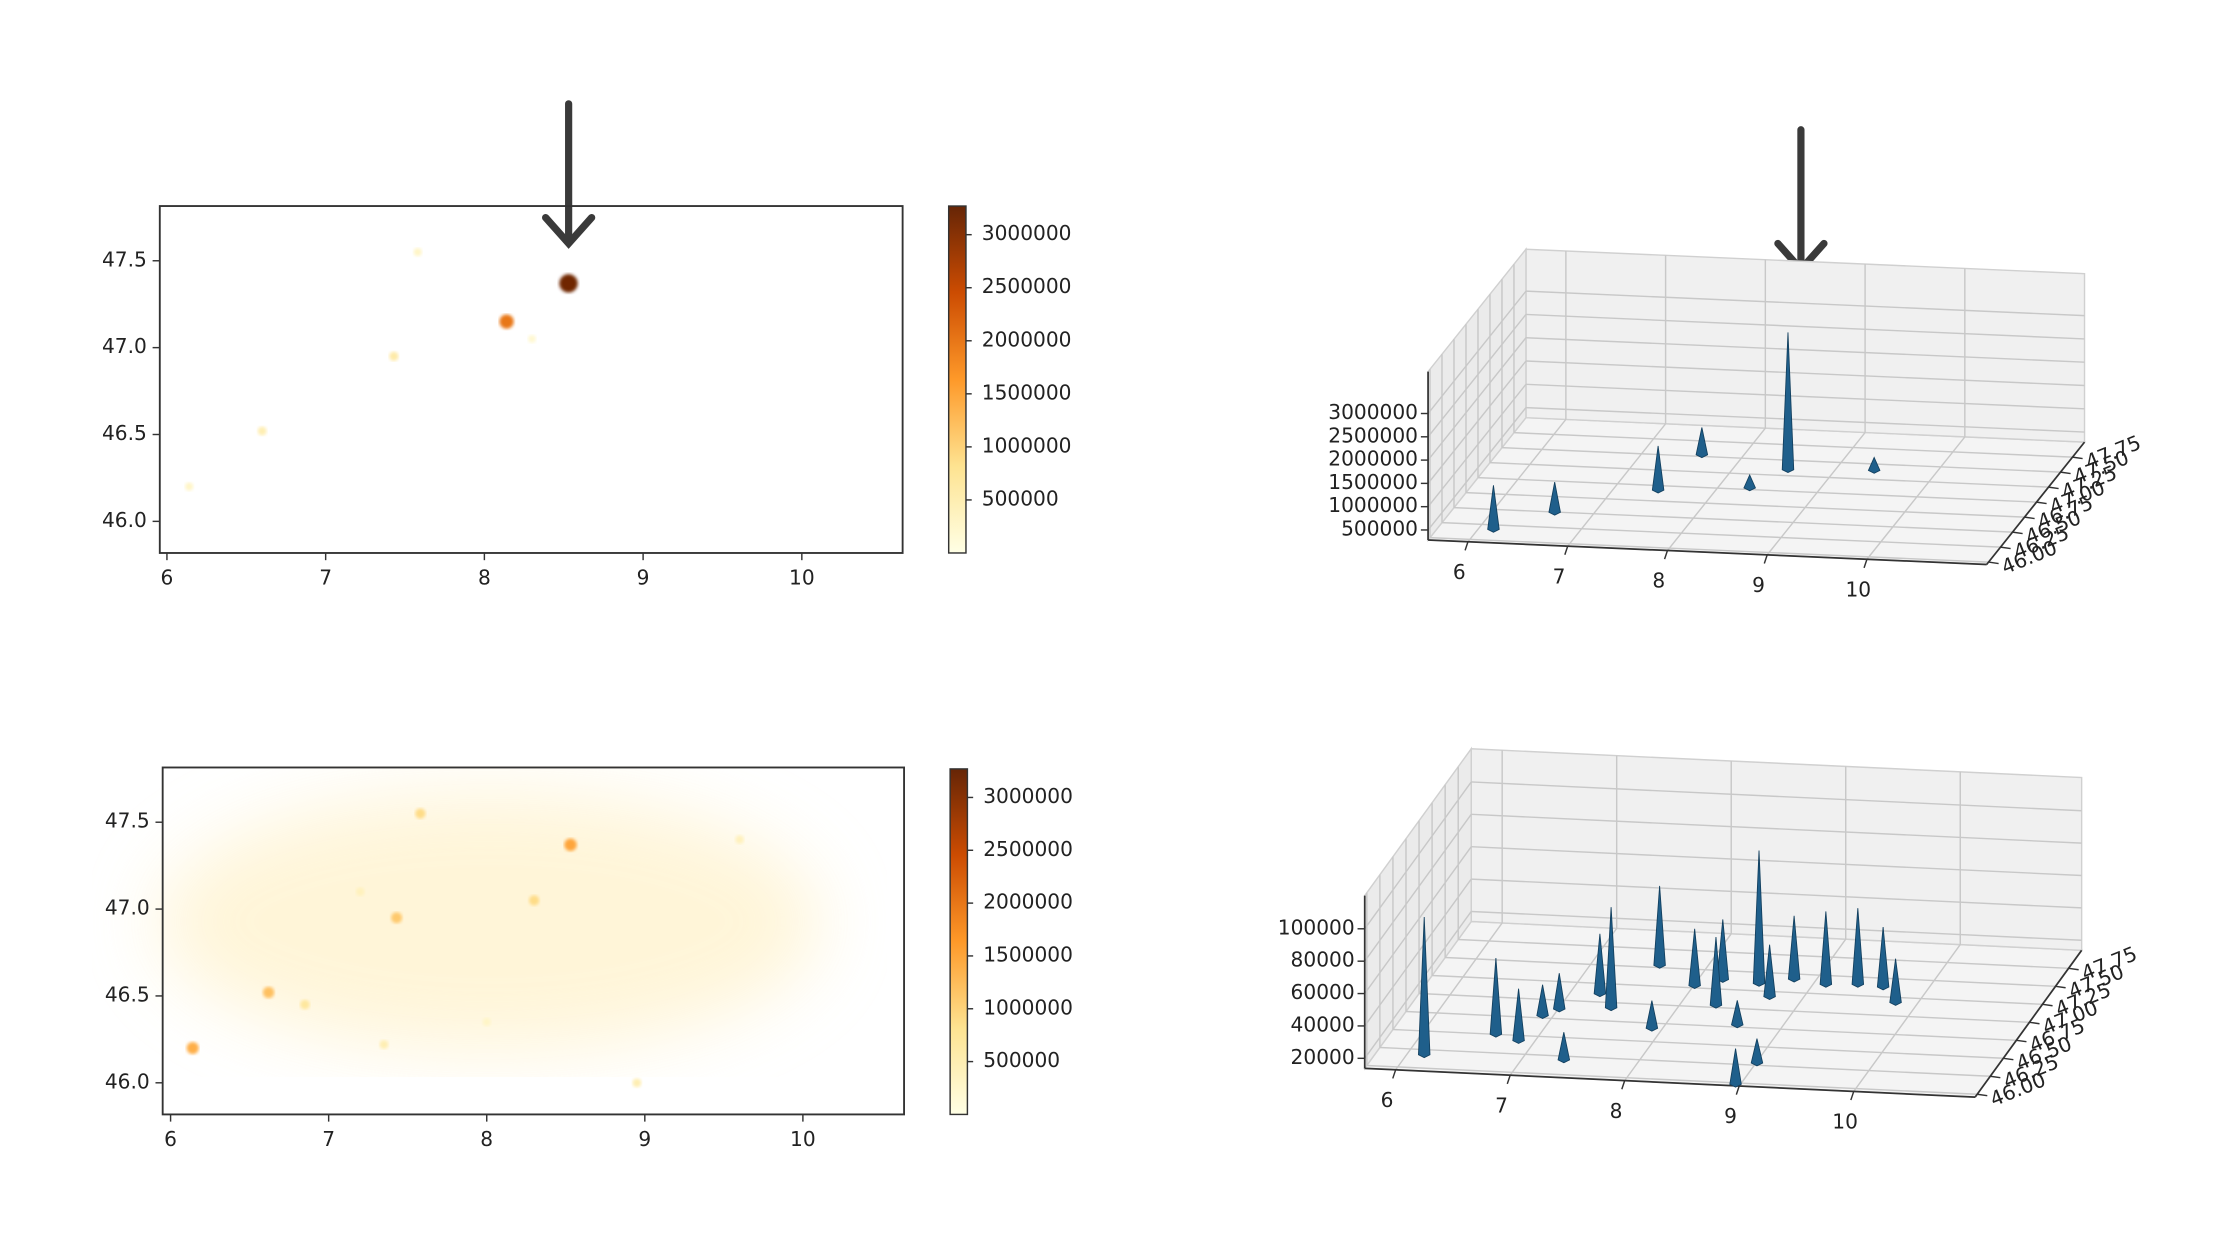 The image size is (2240, 1260). Describe the element at coordinates (1028, 849) in the screenshot. I see `colorbar-tick-label: 2500000` at that location.